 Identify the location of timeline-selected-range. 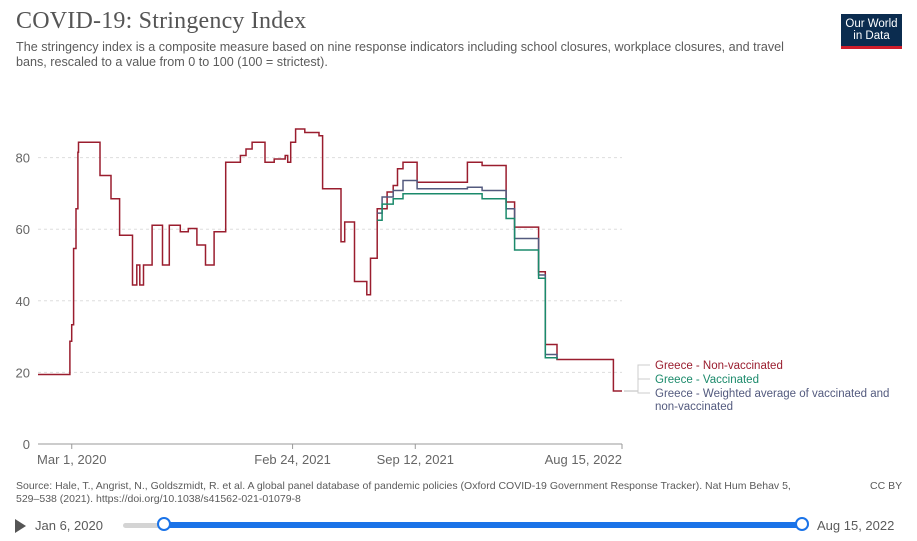
(483, 525).